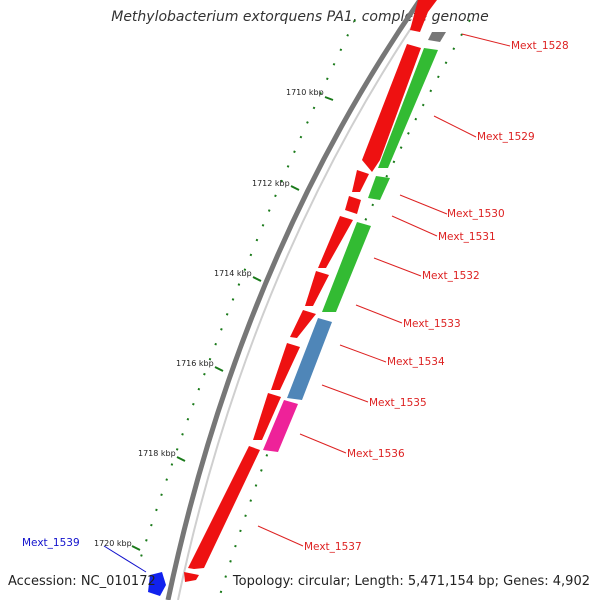 This screenshot has height=600, width=600. What do you see at coordinates (467, 237) in the screenshot?
I see `gene-label-1531: Mext_1531` at bounding box center [467, 237].